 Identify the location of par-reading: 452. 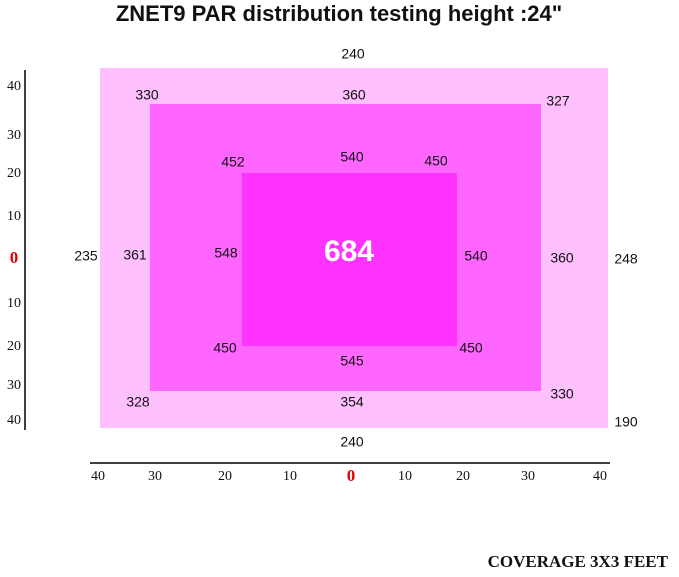
(233, 162).